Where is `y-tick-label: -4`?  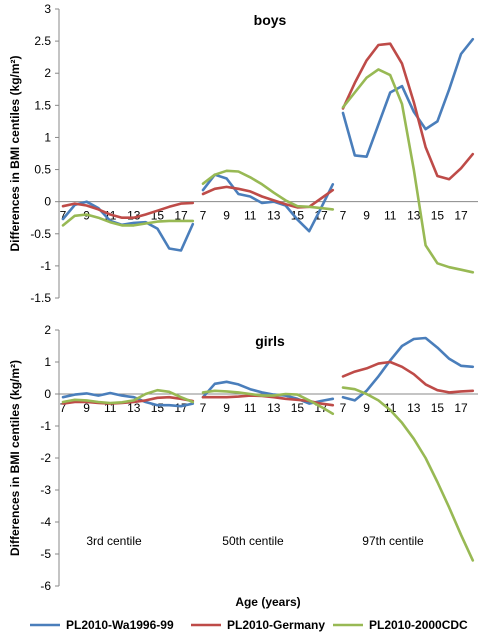 y-tick-label: -4 is located at coordinates (45, 522).